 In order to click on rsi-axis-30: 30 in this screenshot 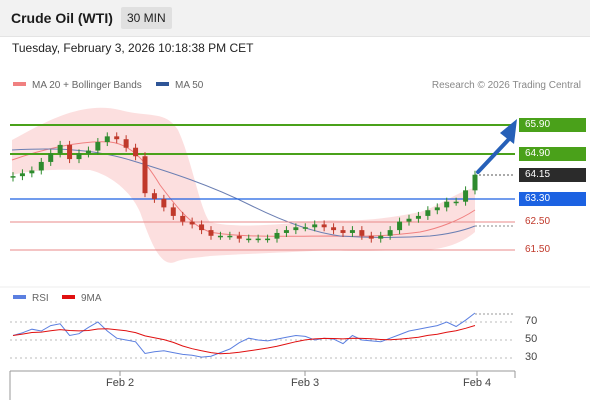, I will do `click(531, 357)`.